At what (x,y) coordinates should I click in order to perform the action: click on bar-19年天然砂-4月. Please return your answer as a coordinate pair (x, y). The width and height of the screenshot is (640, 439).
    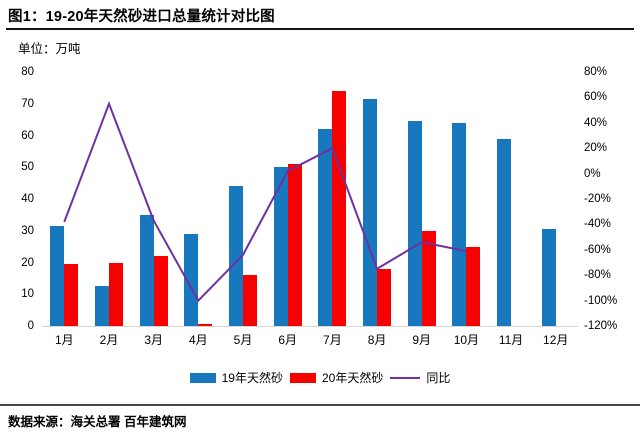
    Looking at the image, I should click on (191, 279).